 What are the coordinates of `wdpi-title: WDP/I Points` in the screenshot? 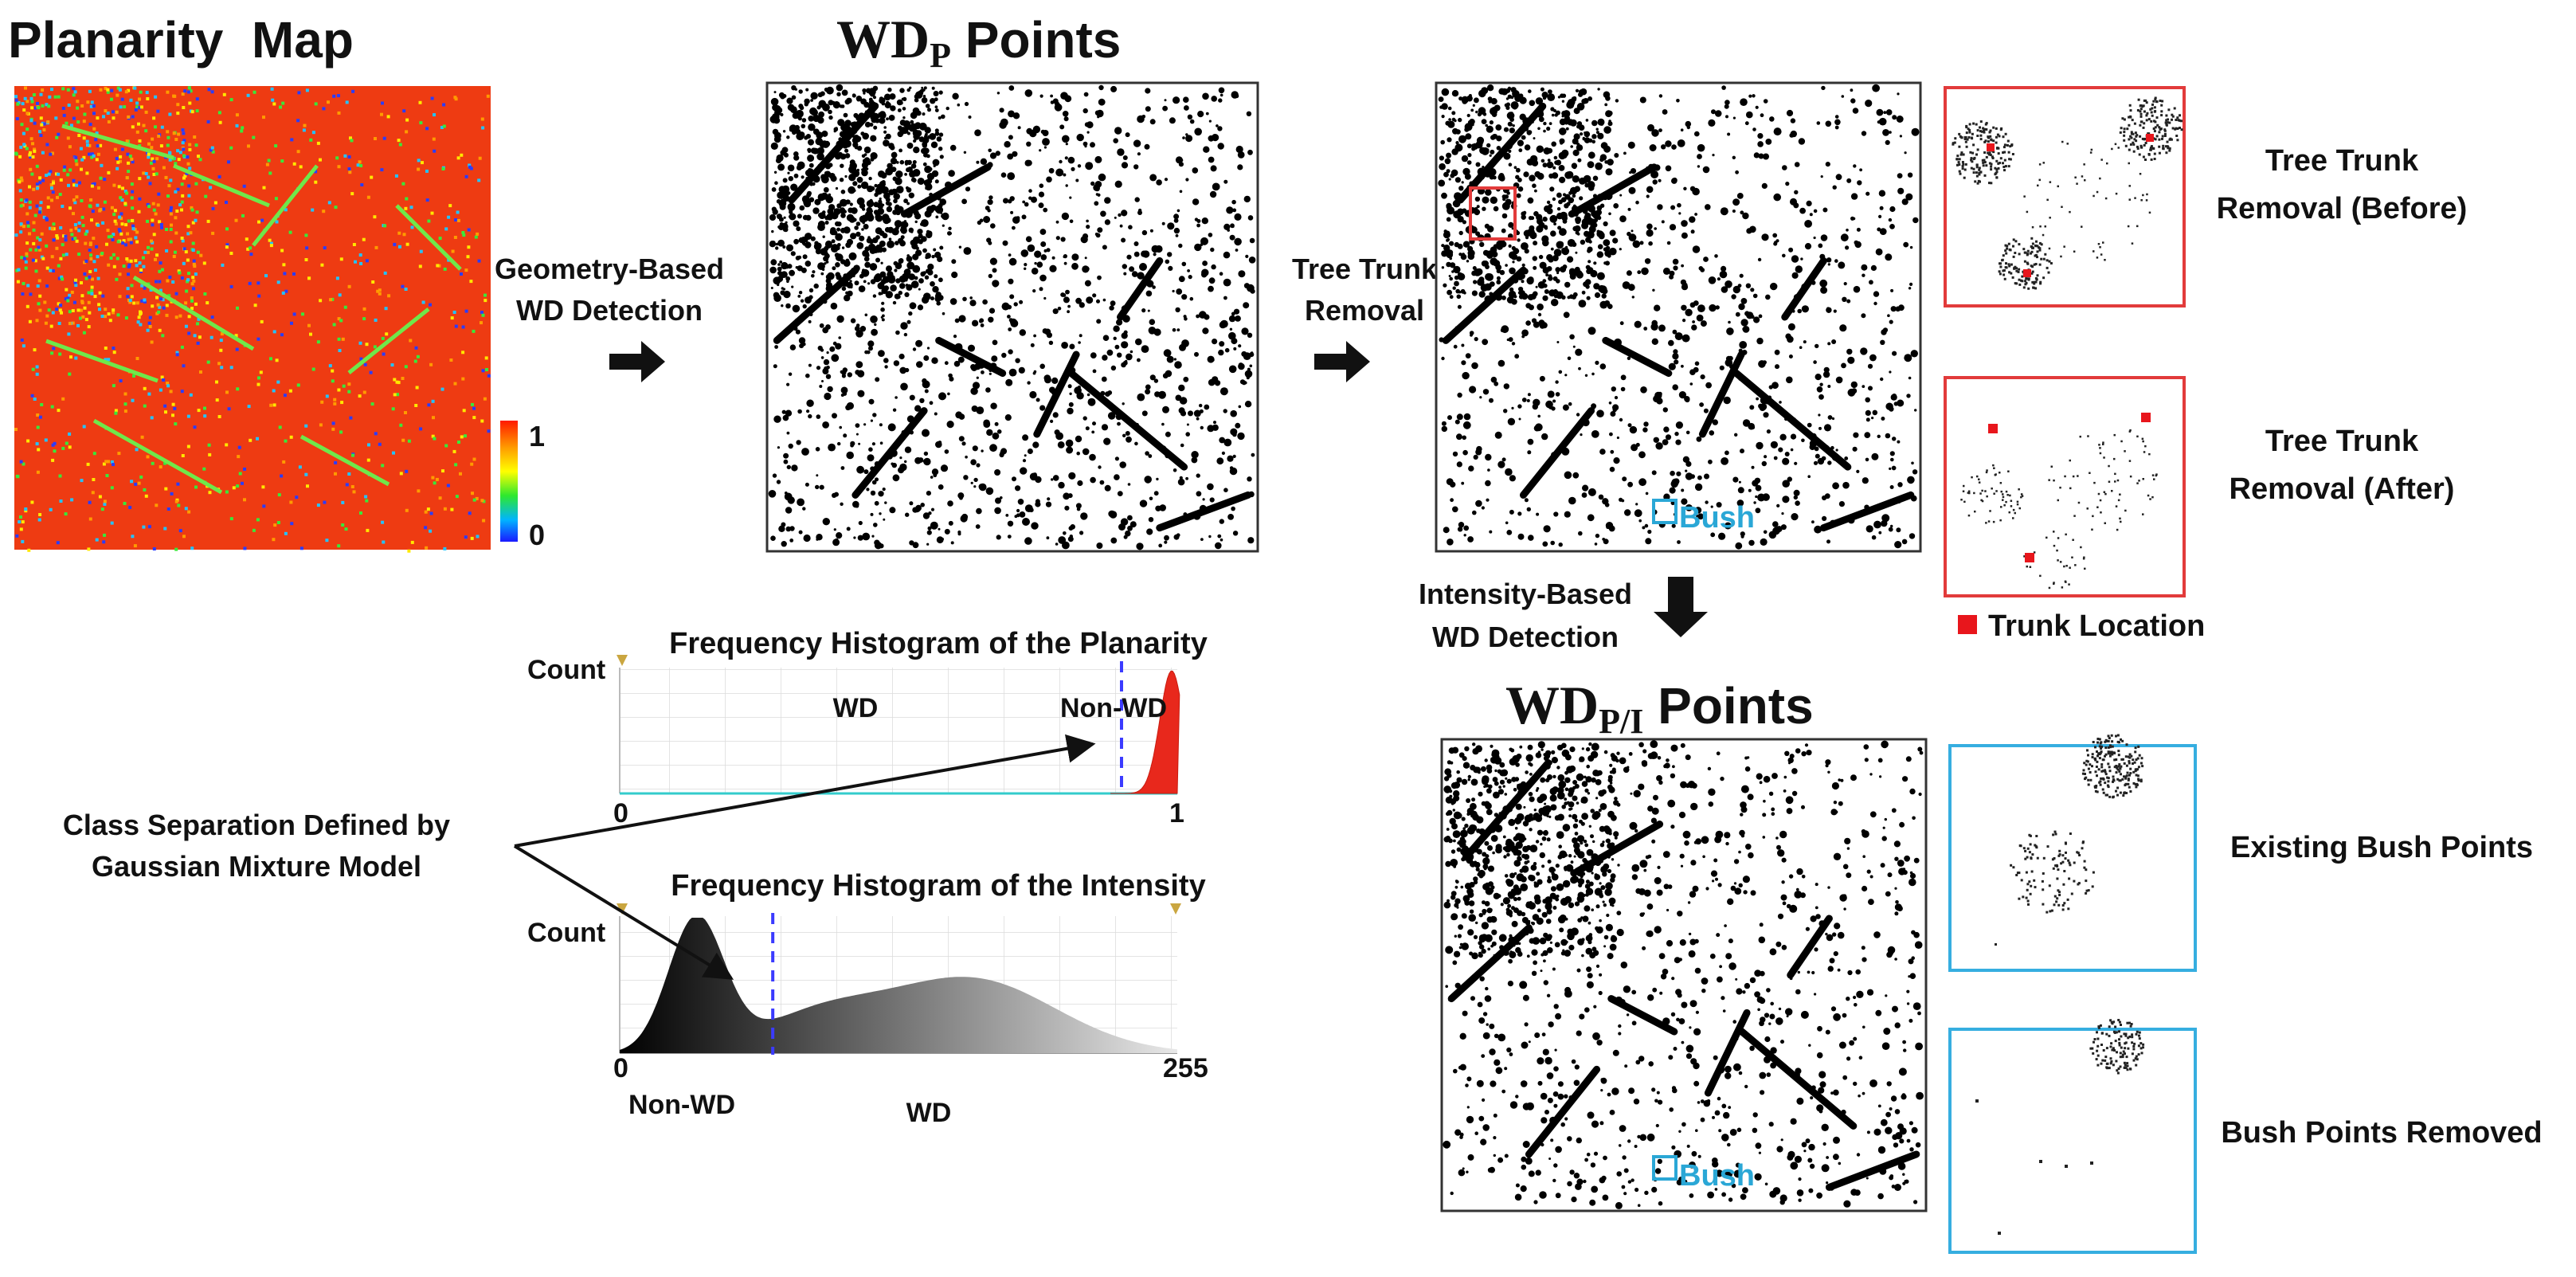 It's located at (1659, 708).